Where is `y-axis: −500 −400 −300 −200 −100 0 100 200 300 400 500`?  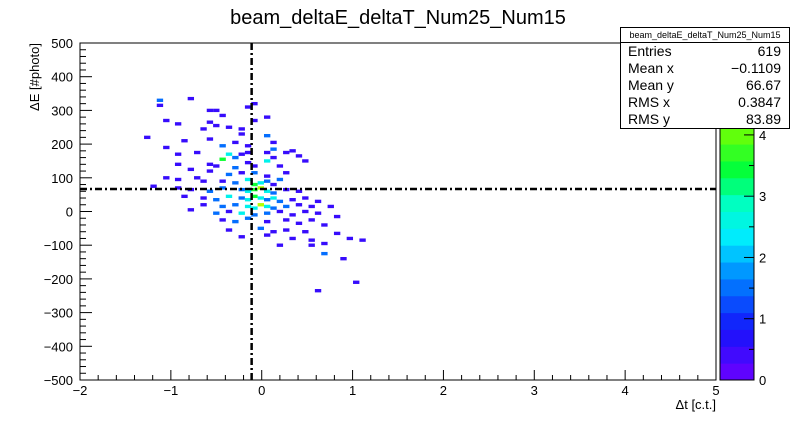
y-axis: −500 −400 −300 −200 −100 0 100 200 300 400 500 is located at coordinates (68, 212).